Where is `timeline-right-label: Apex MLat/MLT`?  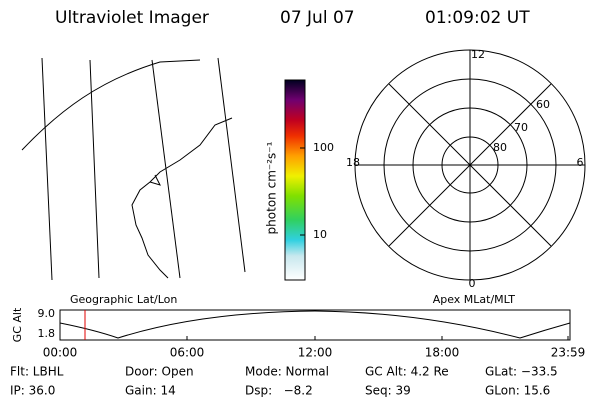
timeline-right-label: Apex MLat/MLT is located at coordinates (474, 299).